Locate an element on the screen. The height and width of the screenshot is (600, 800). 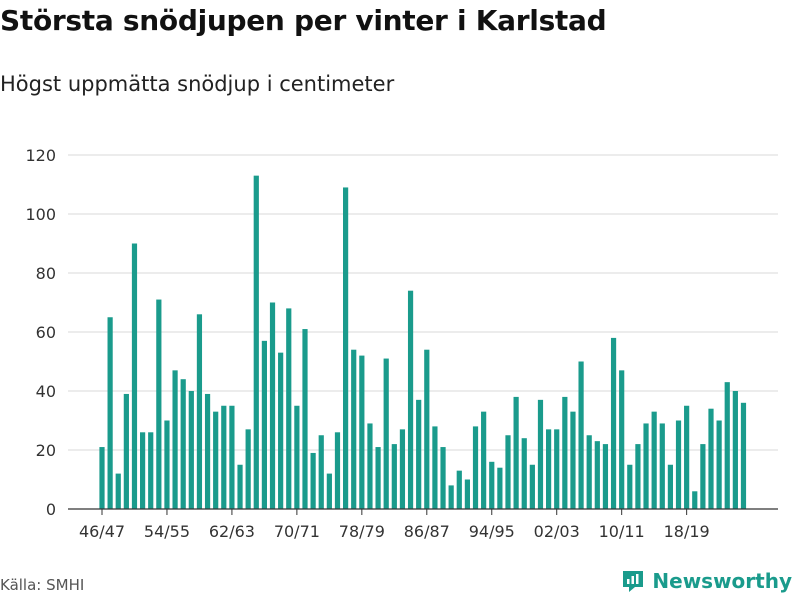
bar-04/05 is located at coordinates (573, 460).